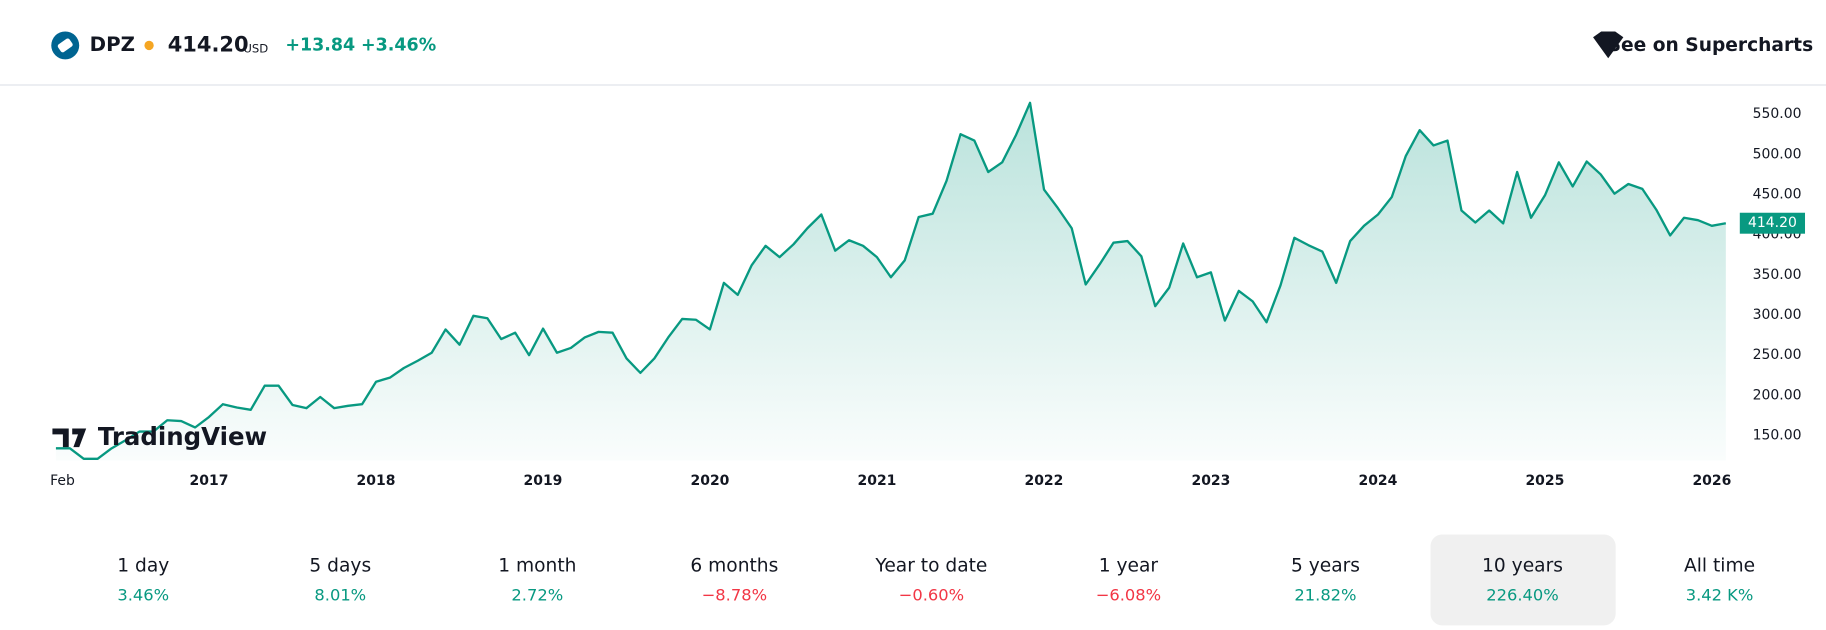 The width and height of the screenshot is (1826, 630). What do you see at coordinates (1128, 579) in the screenshot?
I see `period-tab: 1 year −6.08%` at bounding box center [1128, 579].